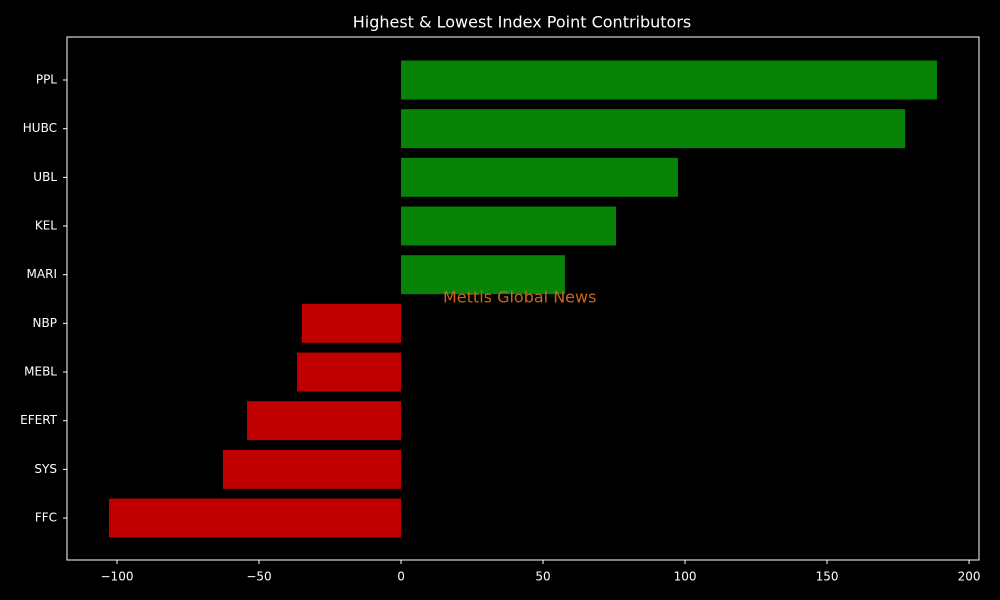  Describe the element at coordinates (40, 372) in the screenshot. I see `y-tick-label: MEBL` at that location.